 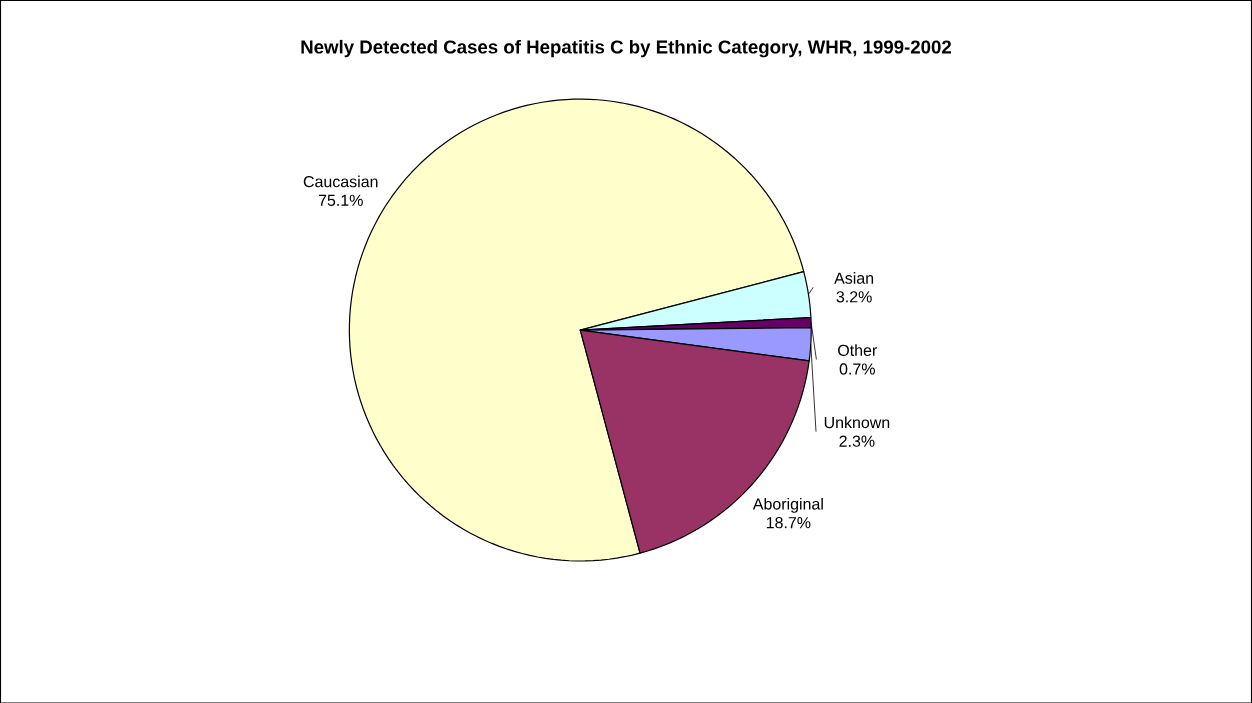 I want to click on chart-title: Newly Detected Cases of Hepatitis C by Ethnic Category, WHR, 1999-2002, so click(x=626, y=48).